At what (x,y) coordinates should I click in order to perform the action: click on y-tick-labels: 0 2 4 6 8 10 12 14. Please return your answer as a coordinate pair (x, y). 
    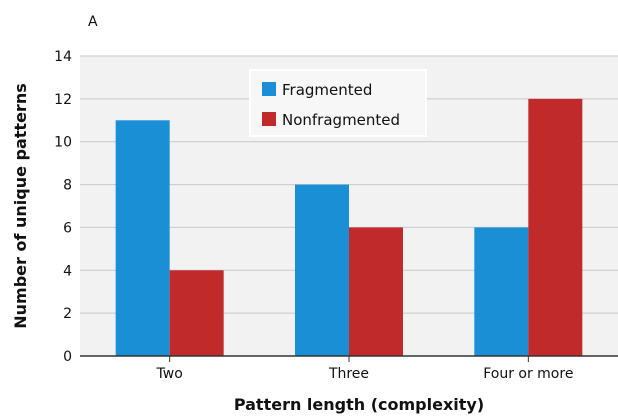
    Looking at the image, I should click on (63, 207).